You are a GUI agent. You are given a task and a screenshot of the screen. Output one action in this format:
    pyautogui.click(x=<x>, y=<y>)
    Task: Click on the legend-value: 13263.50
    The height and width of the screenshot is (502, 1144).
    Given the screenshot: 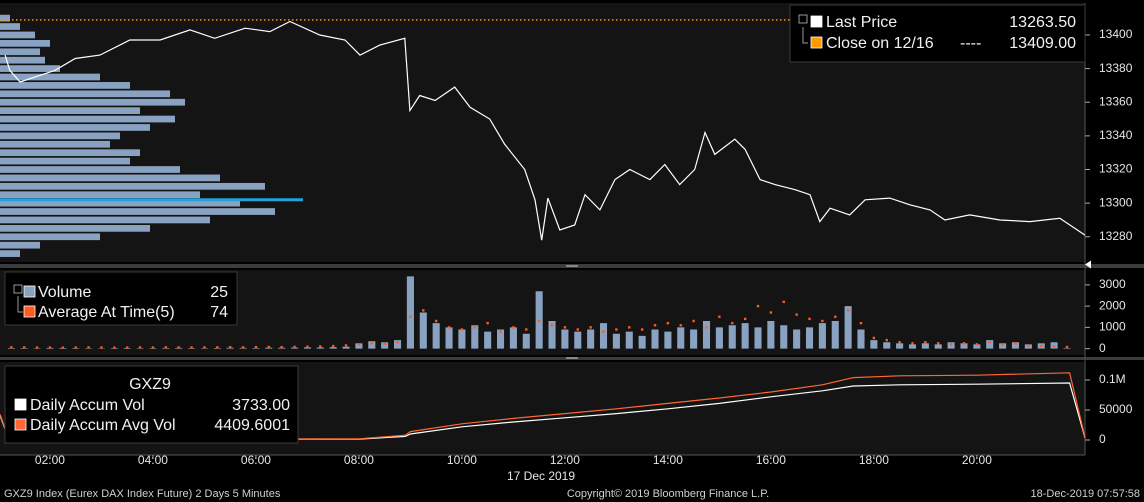 What is the action you would take?
    pyautogui.click(x=1042, y=22)
    